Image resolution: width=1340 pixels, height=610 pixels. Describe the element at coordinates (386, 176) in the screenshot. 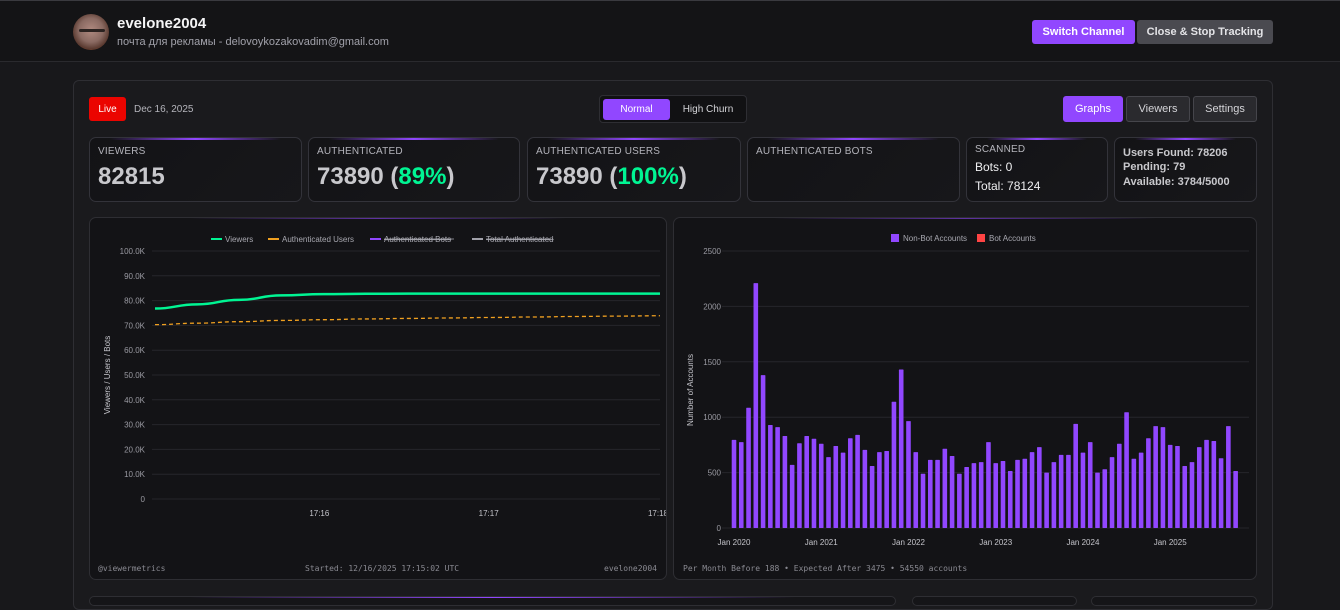

I see `stat-value: 73890 (89%)` at that location.